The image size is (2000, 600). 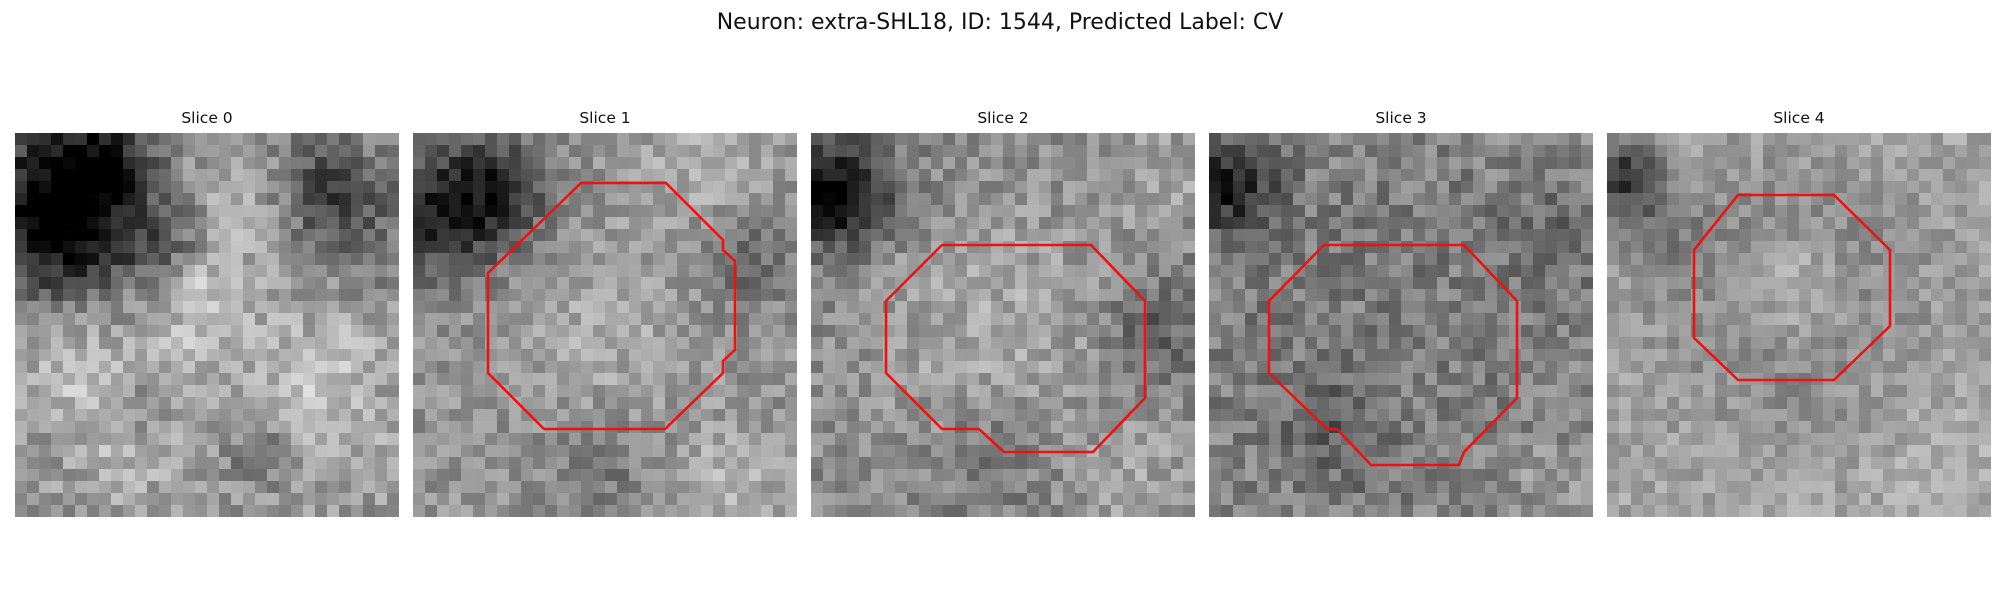 I want to click on slice-panel-2: Slice 2, so click(x=1003, y=312).